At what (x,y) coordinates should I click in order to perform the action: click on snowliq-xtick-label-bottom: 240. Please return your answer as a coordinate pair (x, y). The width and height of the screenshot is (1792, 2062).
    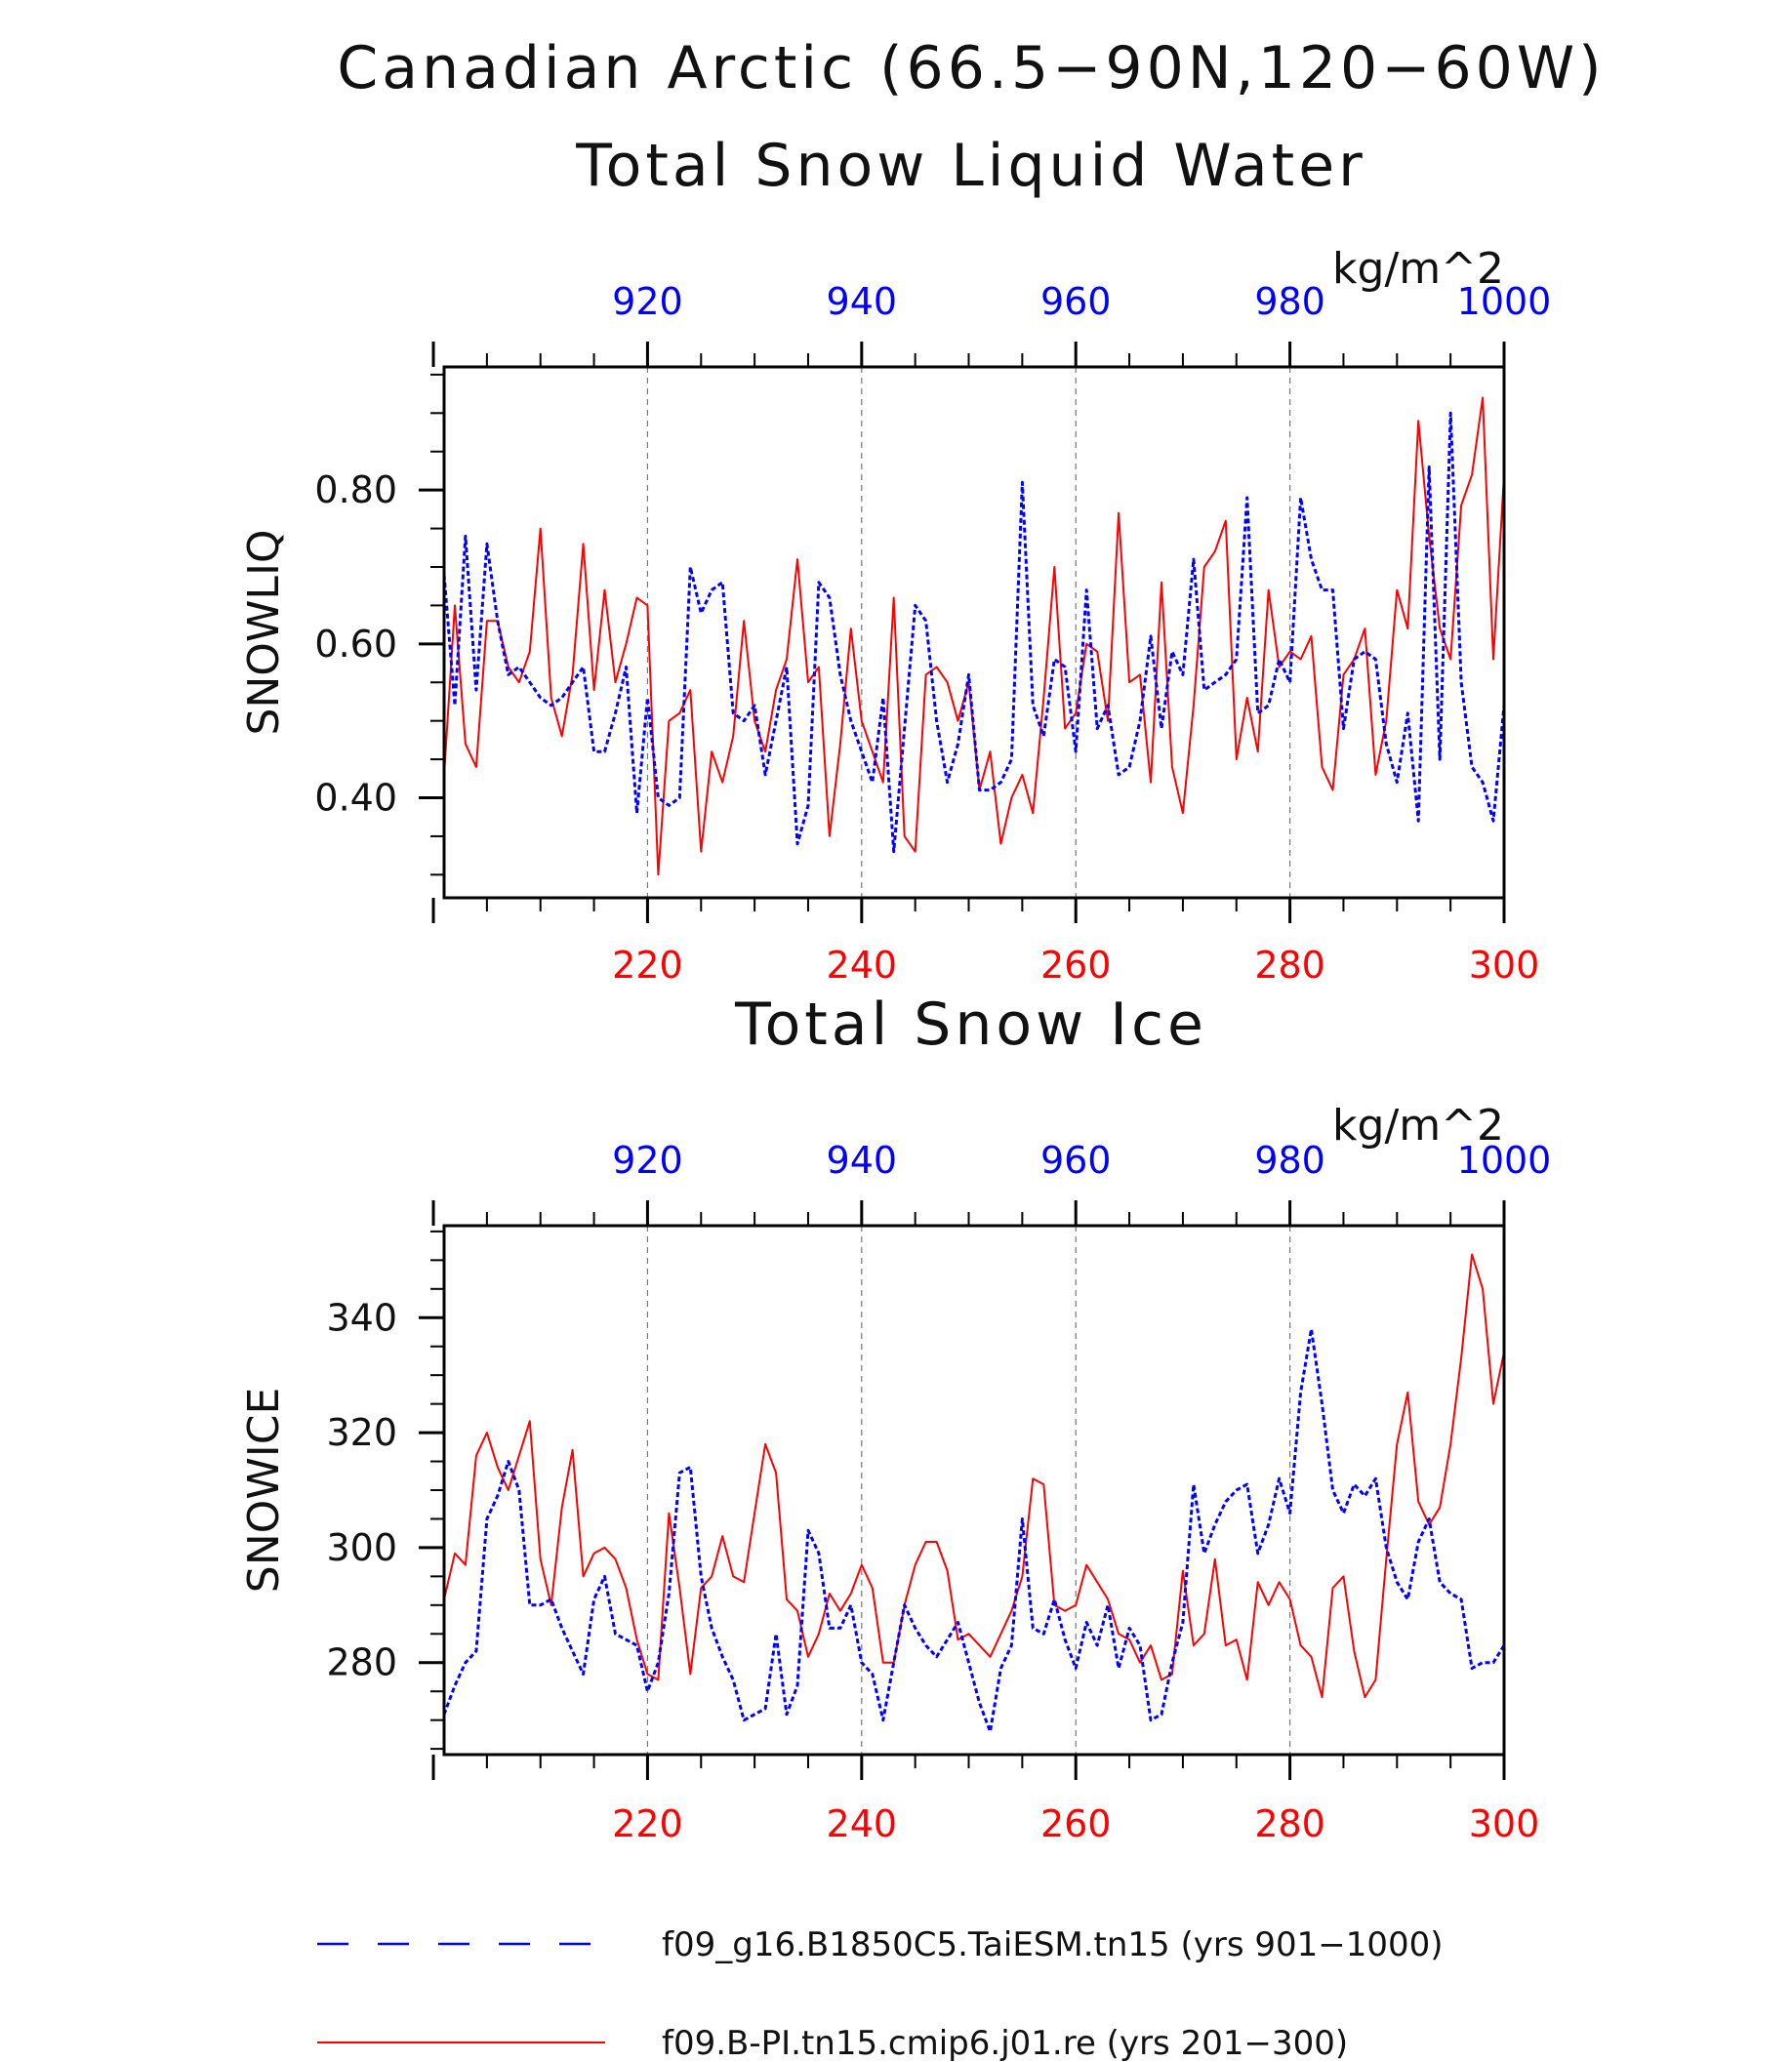
    Looking at the image, I should click on (862, 965).